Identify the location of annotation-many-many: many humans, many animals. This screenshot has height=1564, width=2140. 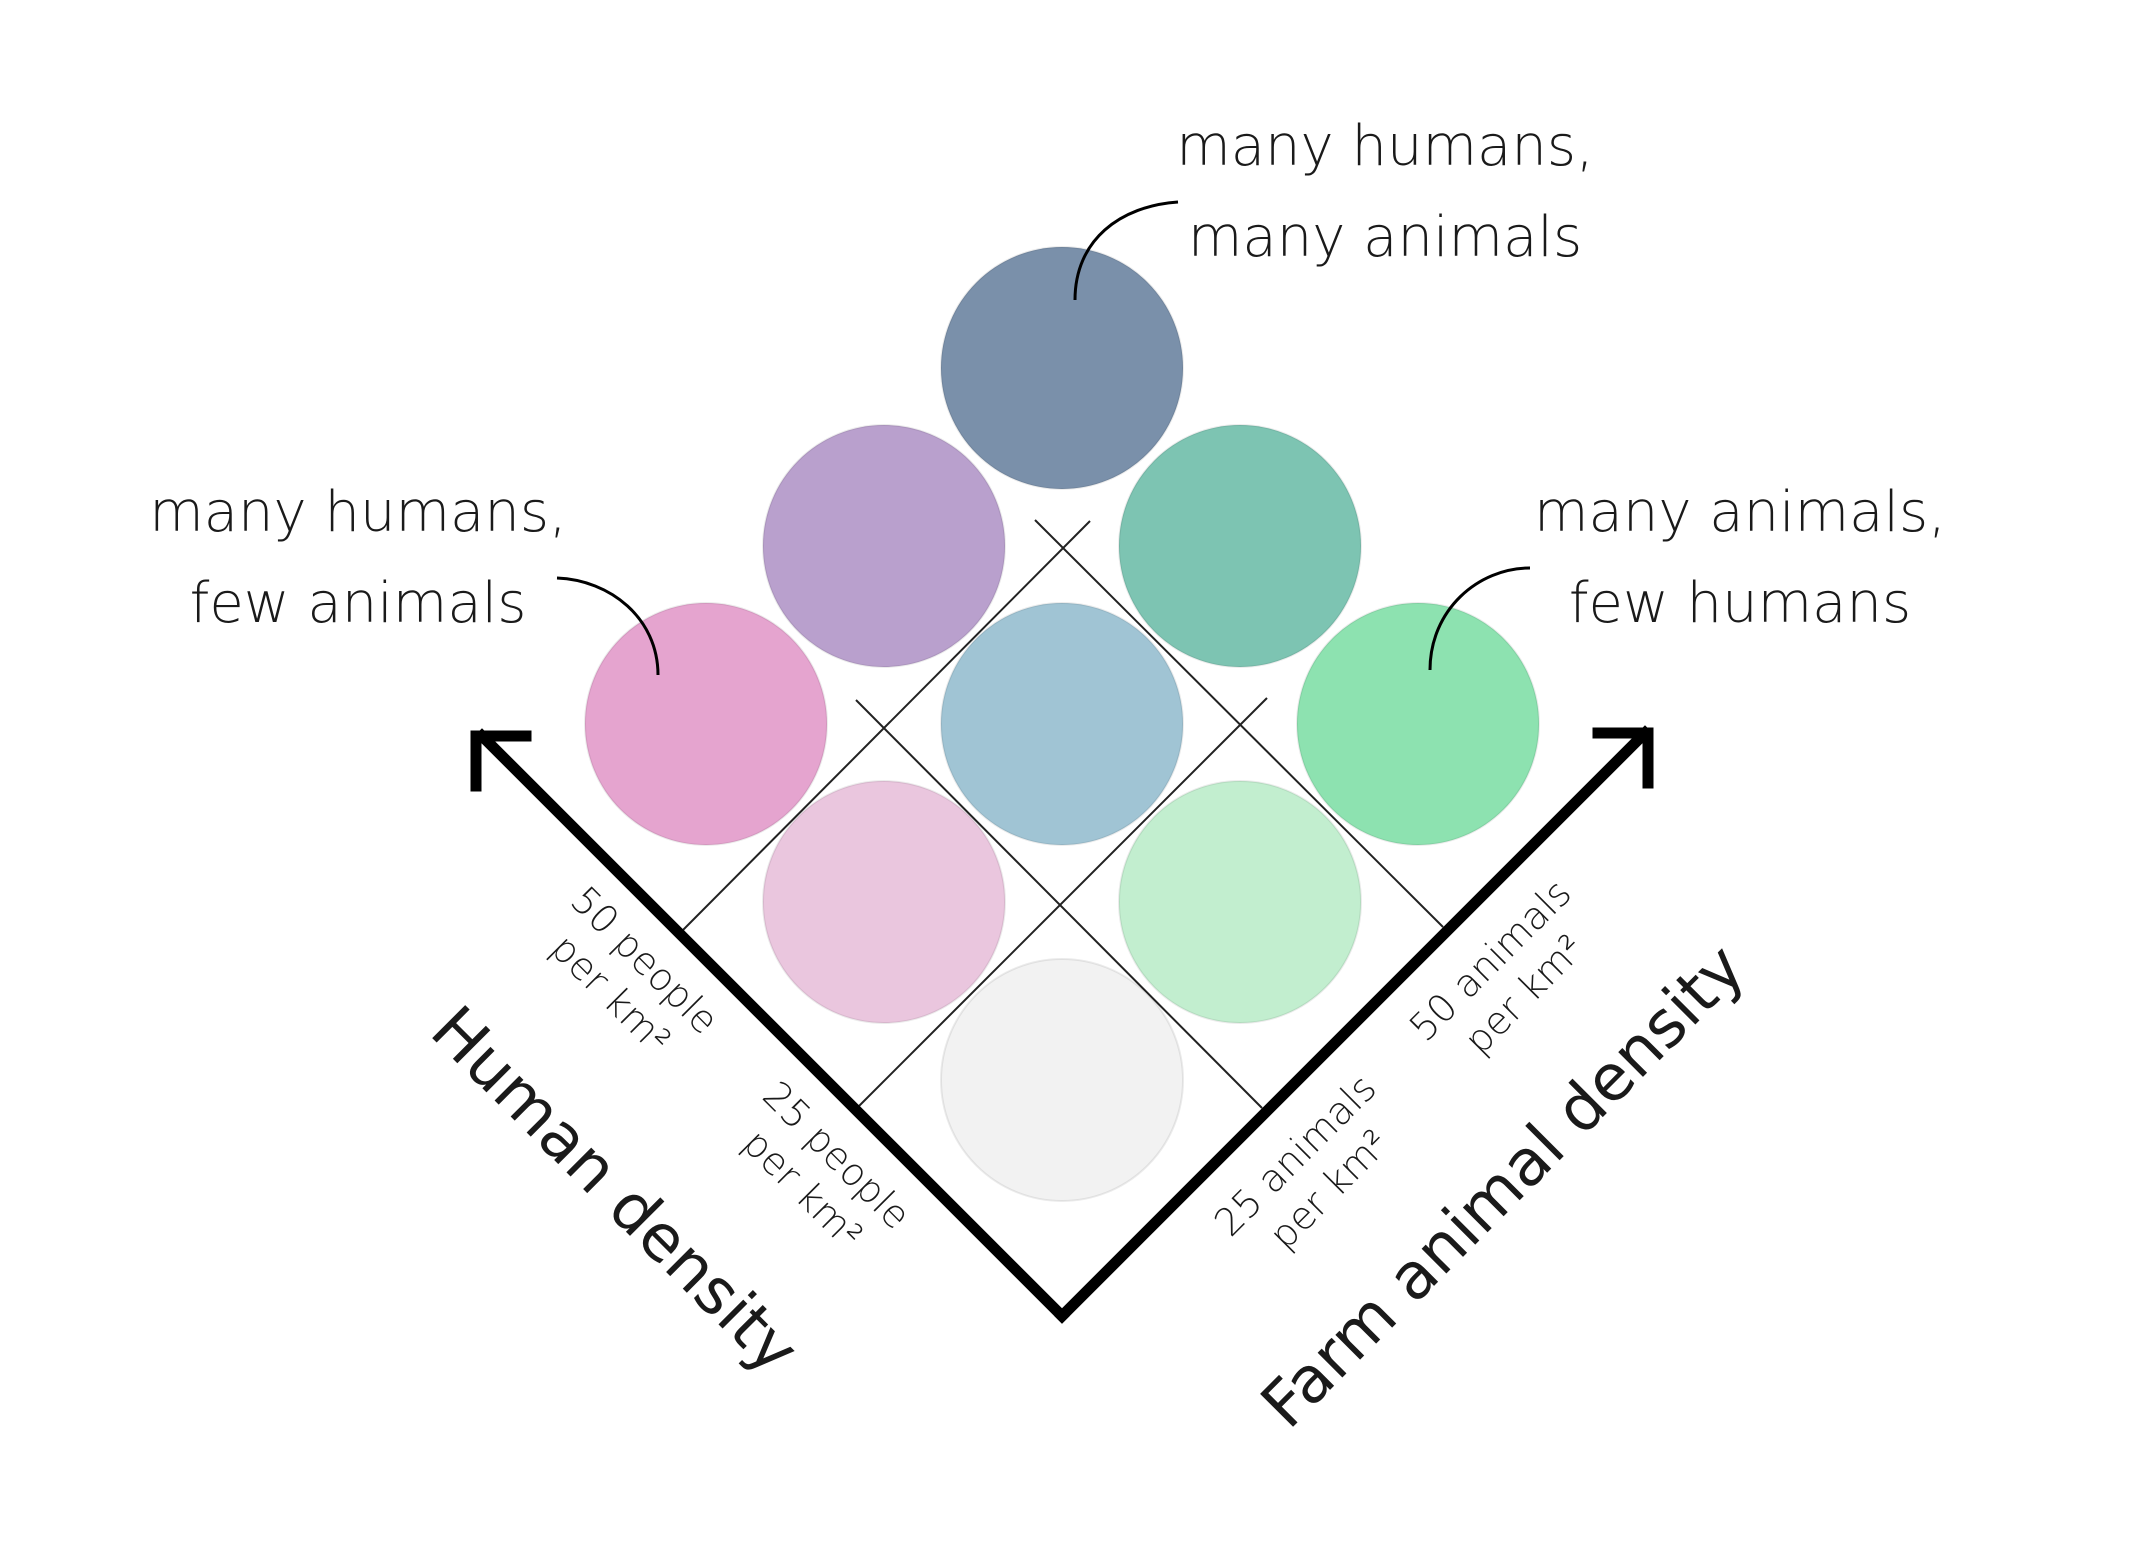
(1385, 192).